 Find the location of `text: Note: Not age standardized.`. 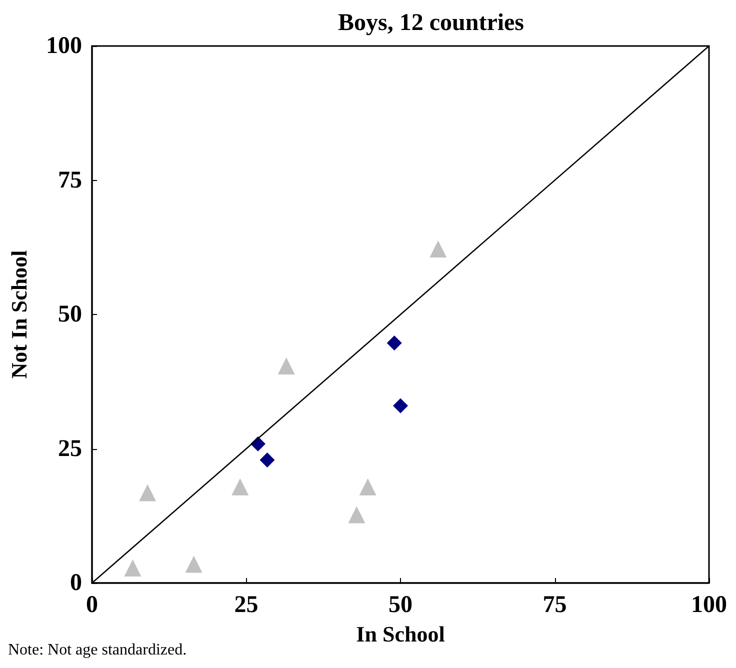

text: Note: Not age standardized. is located at coordinates (97, 650).